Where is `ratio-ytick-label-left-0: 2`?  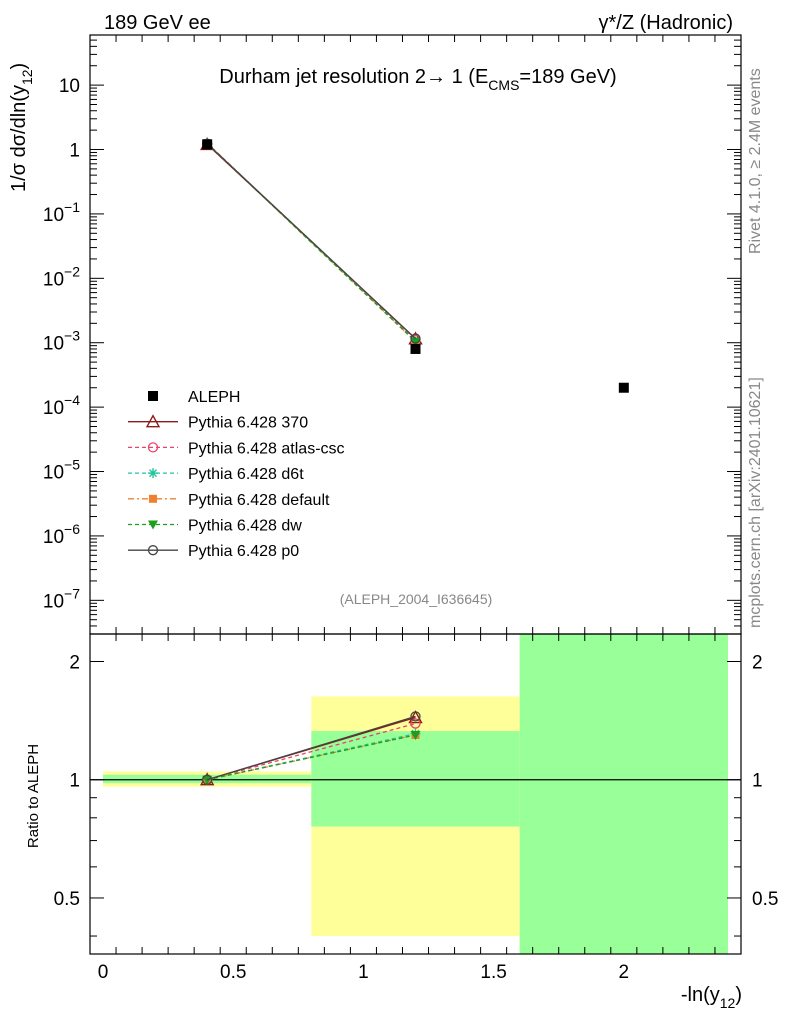 ratio-ytick-label-left-0: 2 is located at coordinates (74, 663).